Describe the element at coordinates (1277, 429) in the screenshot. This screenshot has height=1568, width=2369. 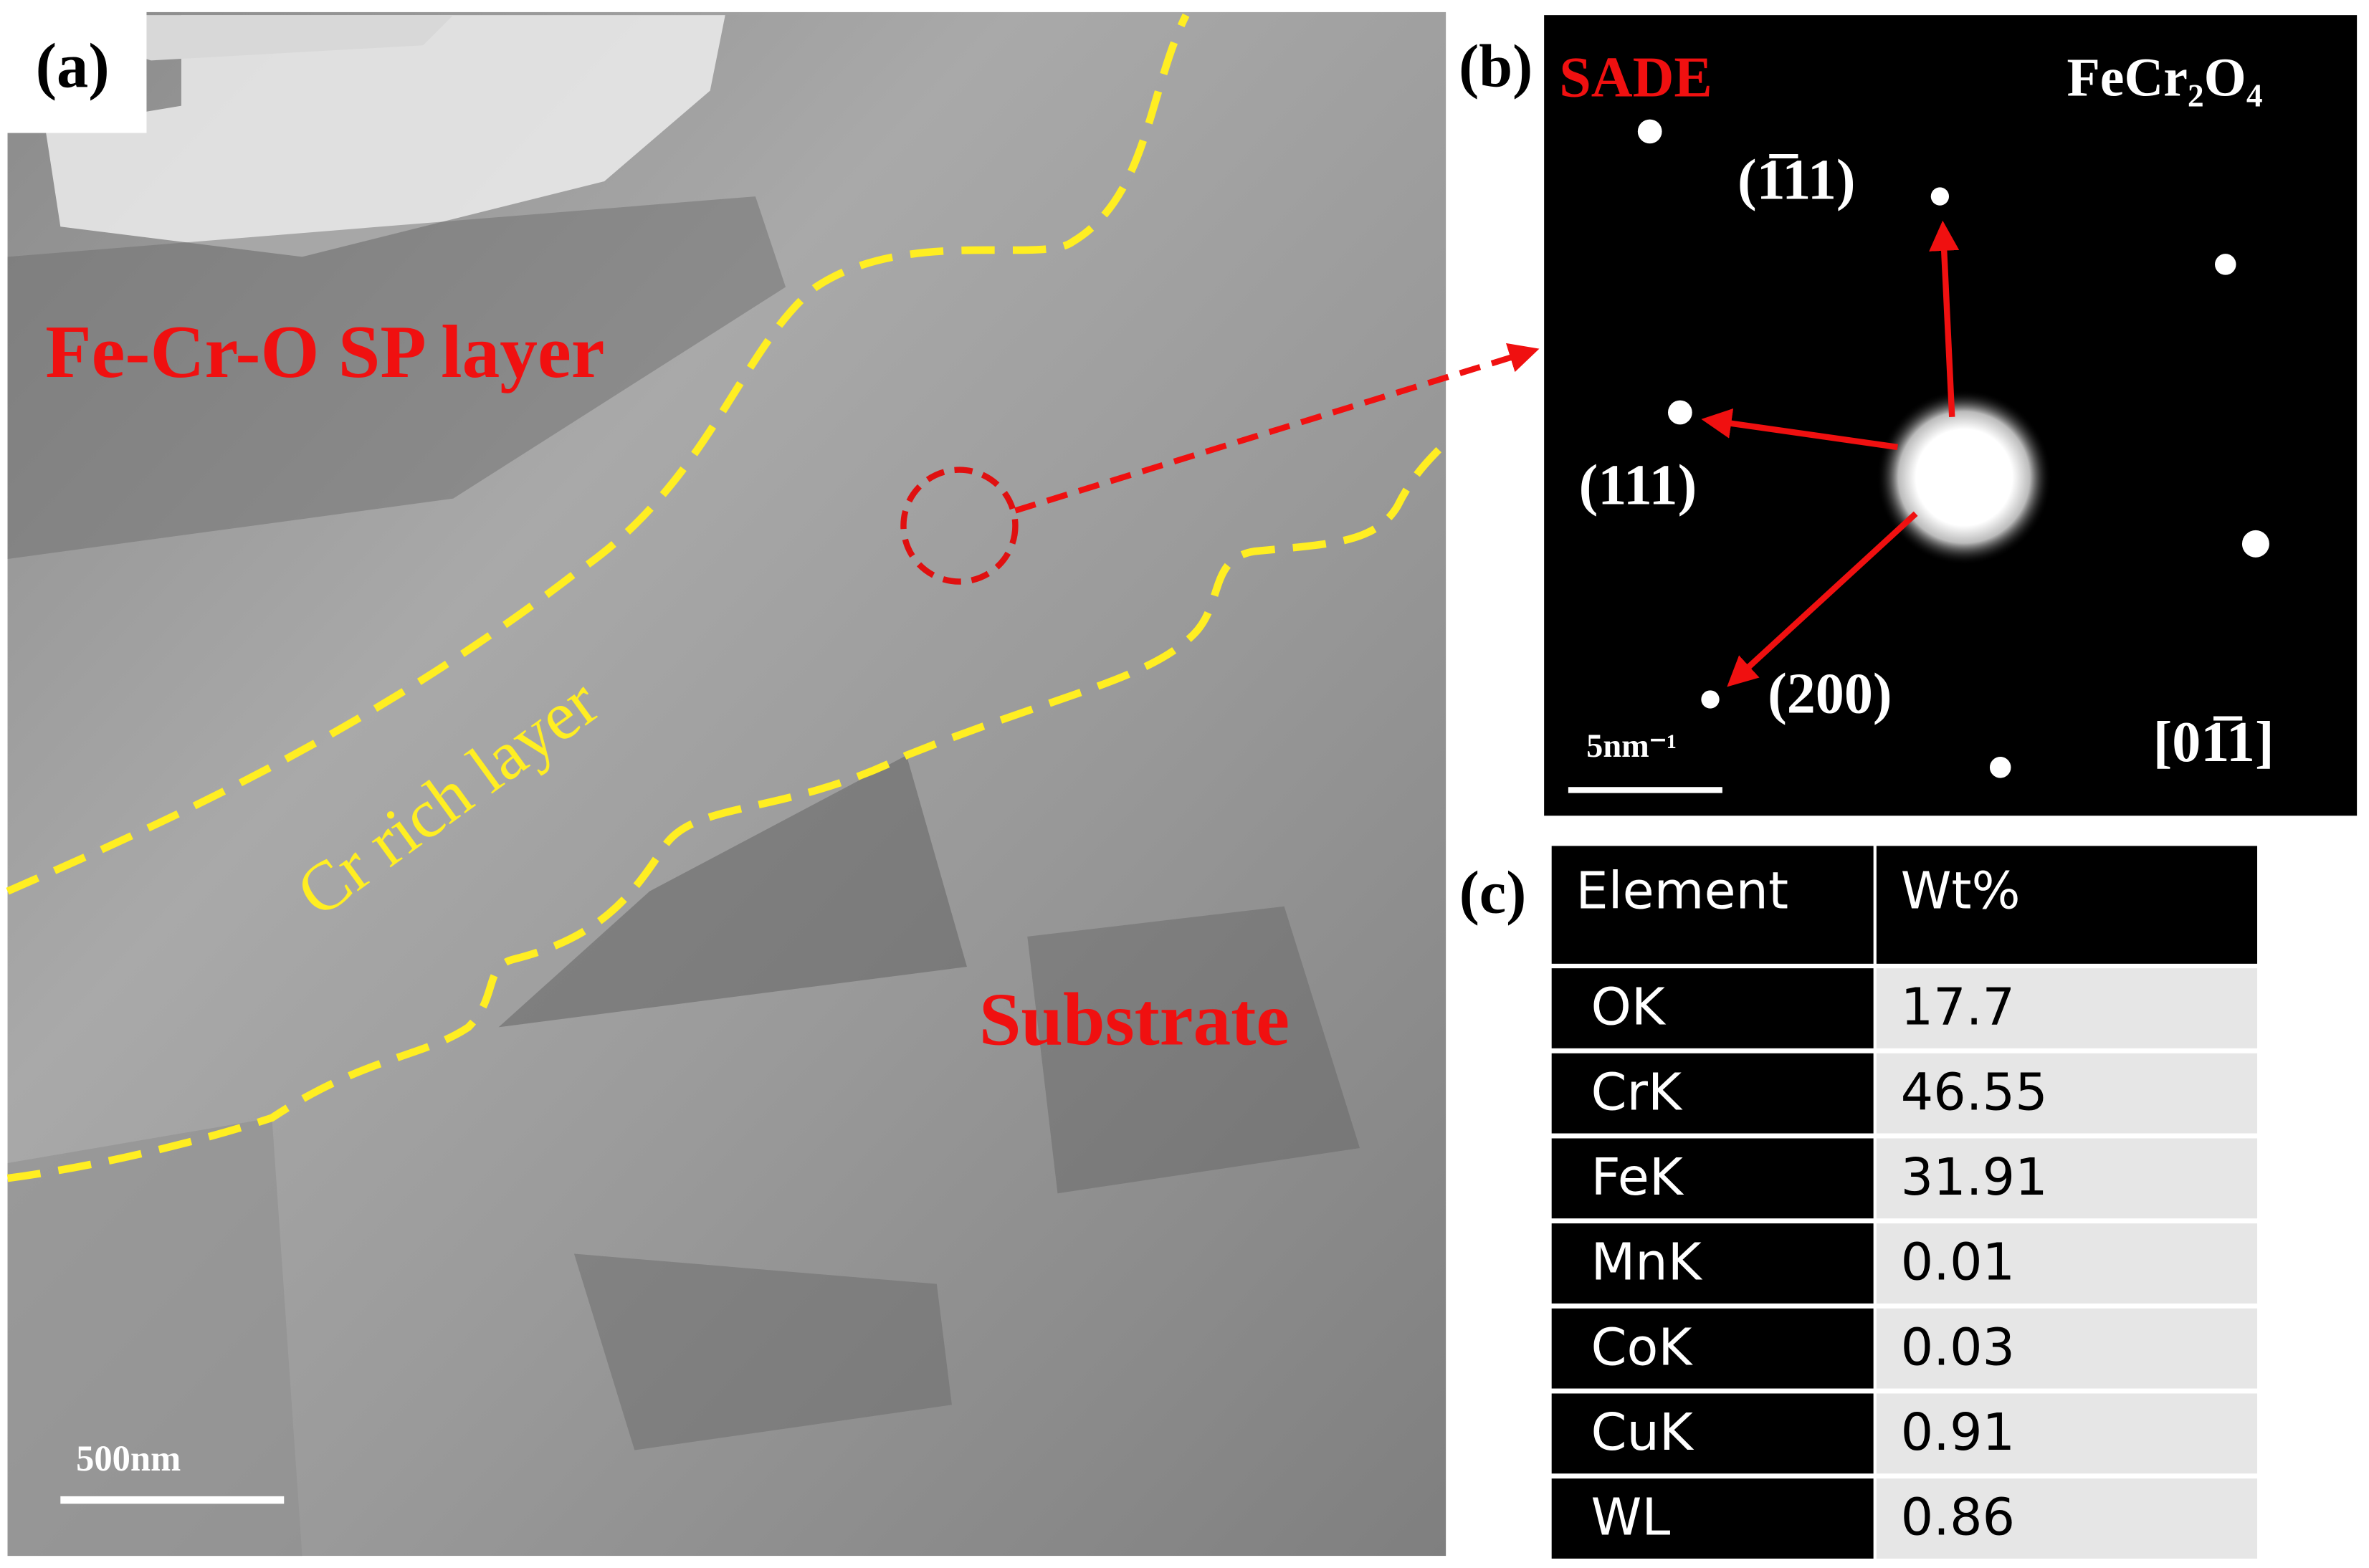
I see `pointer-arrow` at that location.